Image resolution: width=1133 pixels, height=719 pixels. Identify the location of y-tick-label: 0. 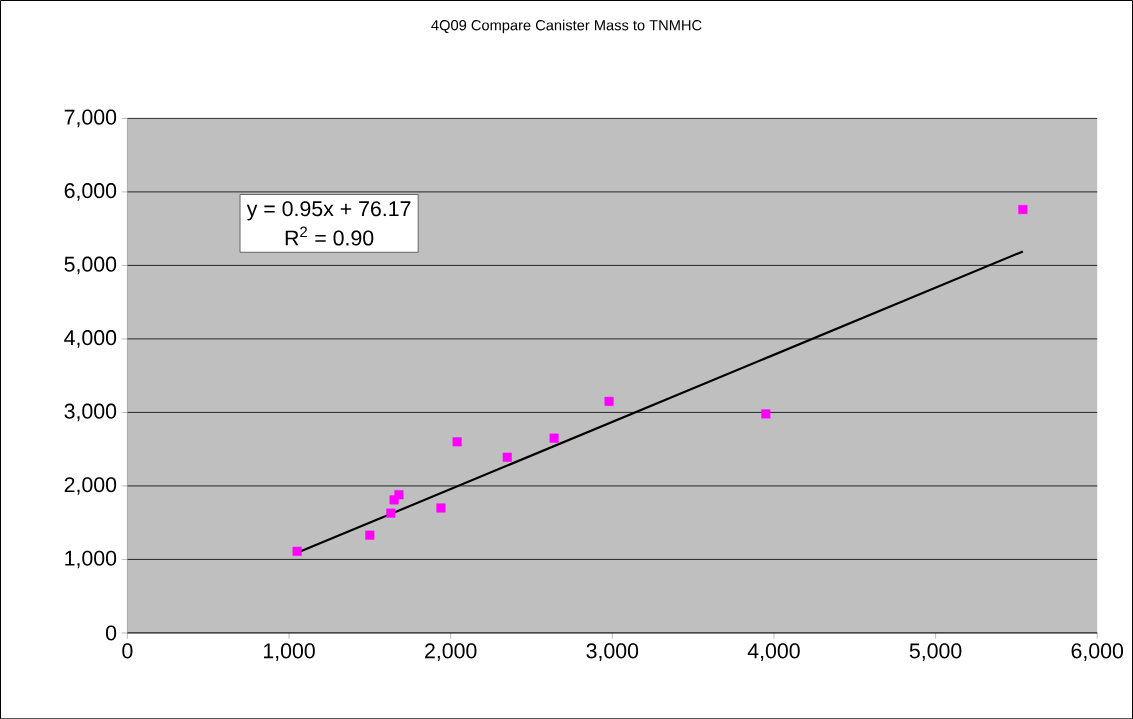
(111, 633).